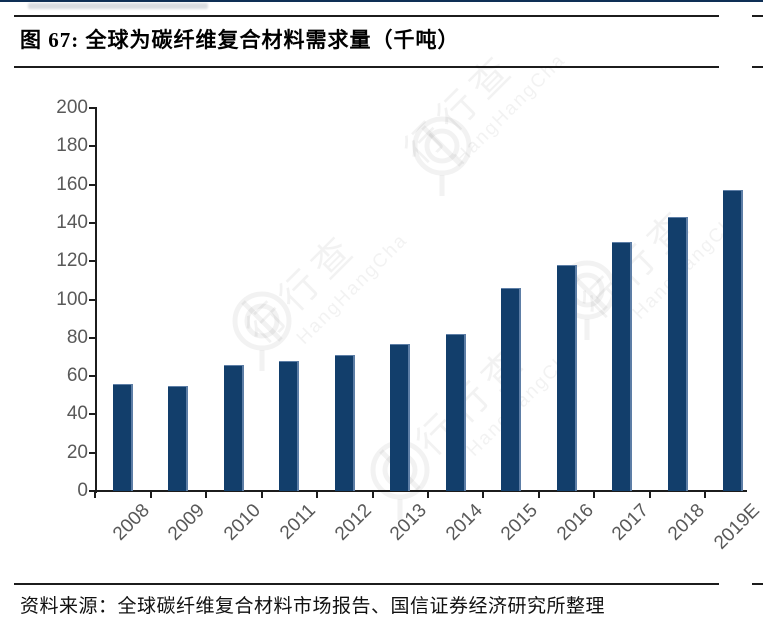  What do you see at coordinates (566, 378) in the screenshot?
I see `bar-2016` at bounding box center [566, 378].